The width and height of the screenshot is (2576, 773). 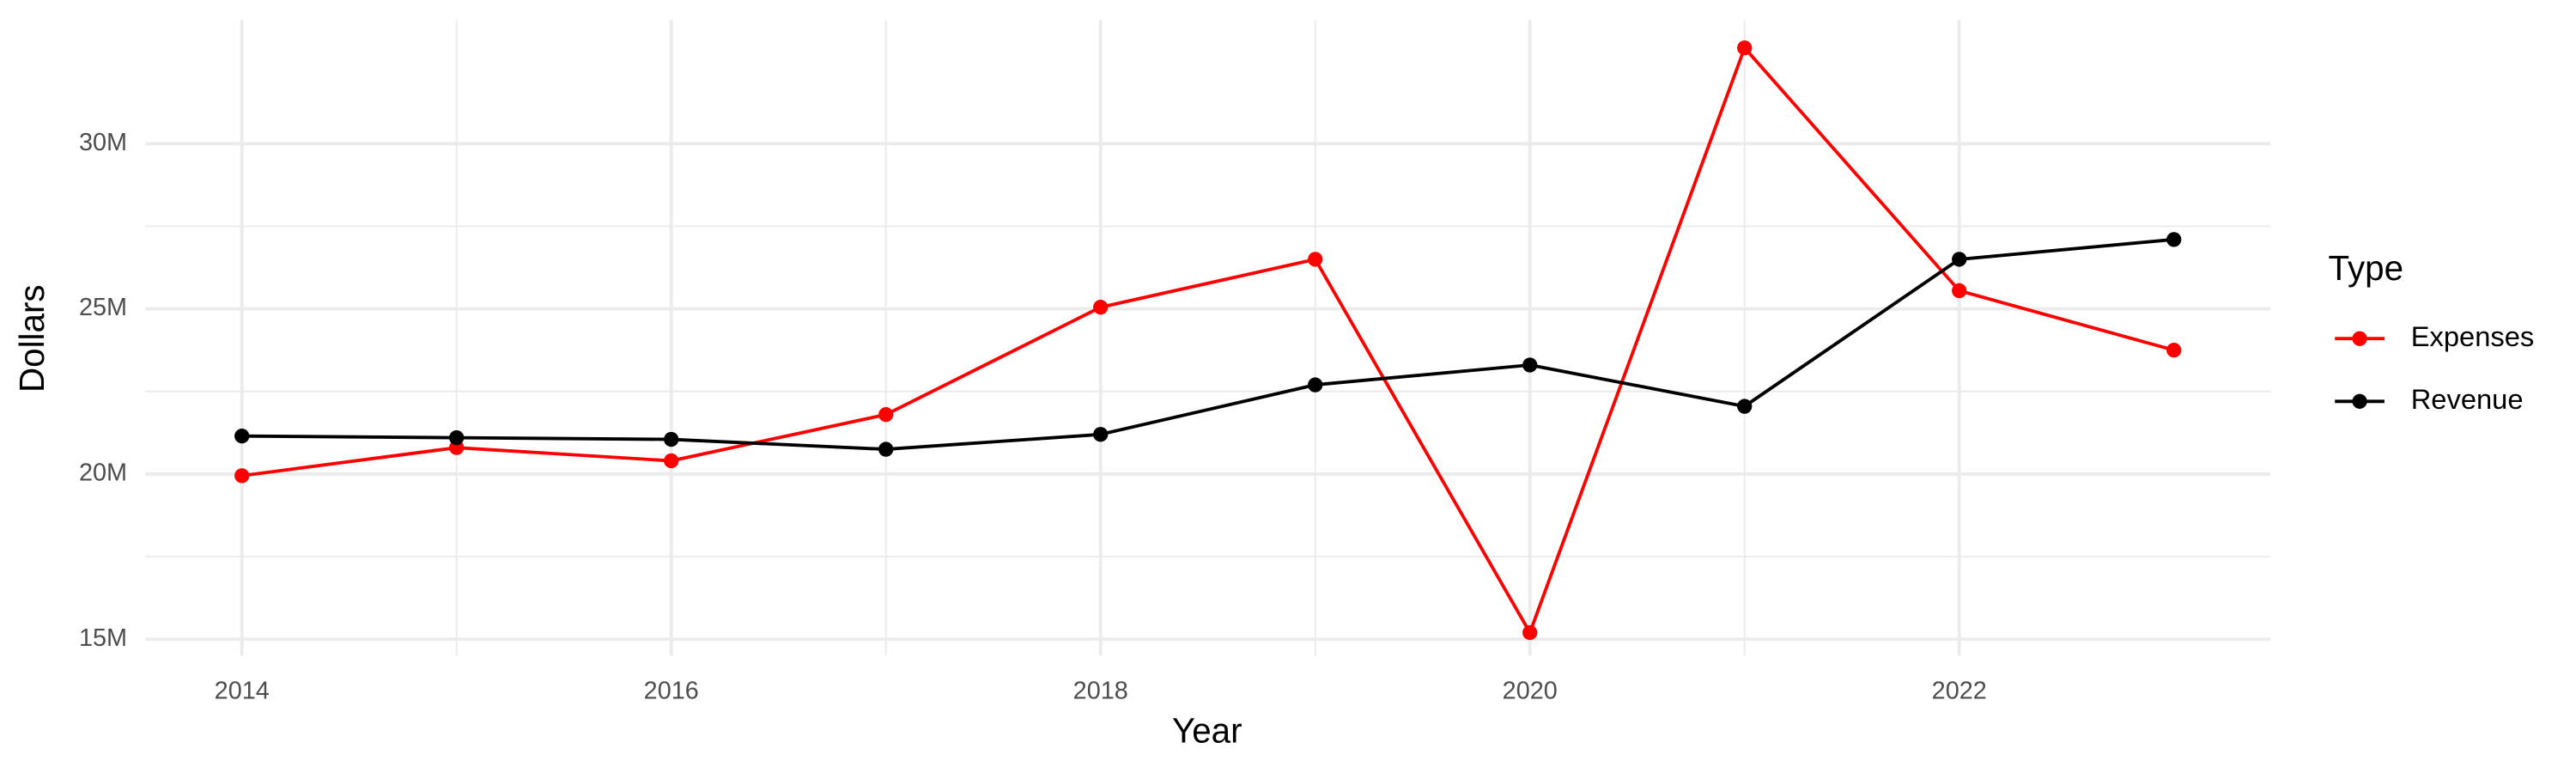 I want to click on legend-label: Expenses, so click(x=2473, y=336).